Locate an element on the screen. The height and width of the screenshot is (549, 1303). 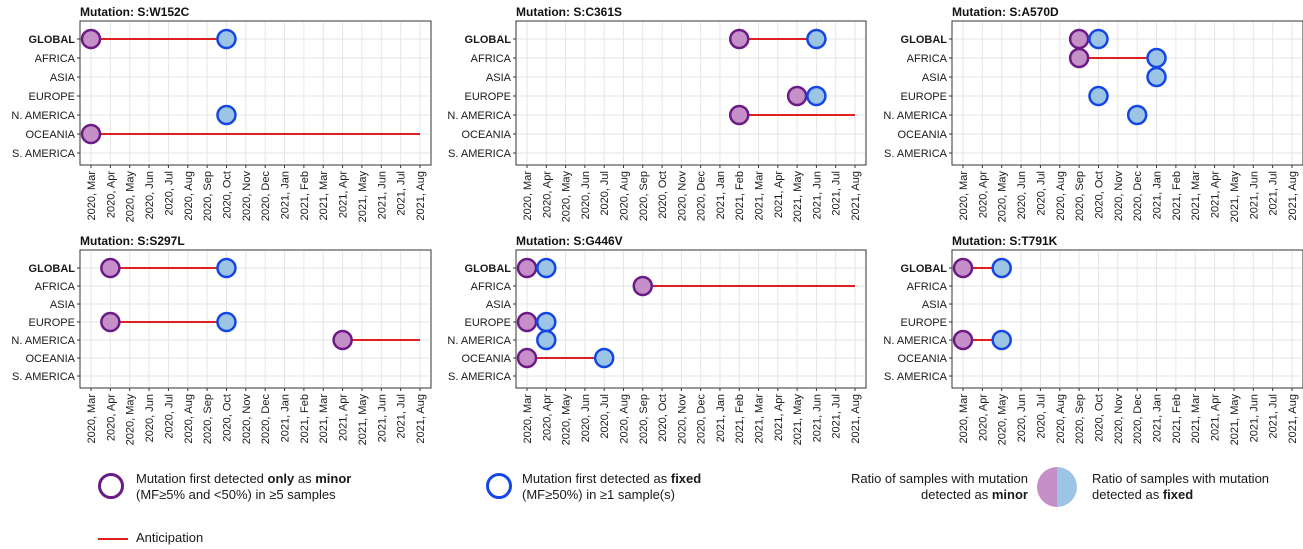
minor-circle-icon is located at coordinates (111, 486).